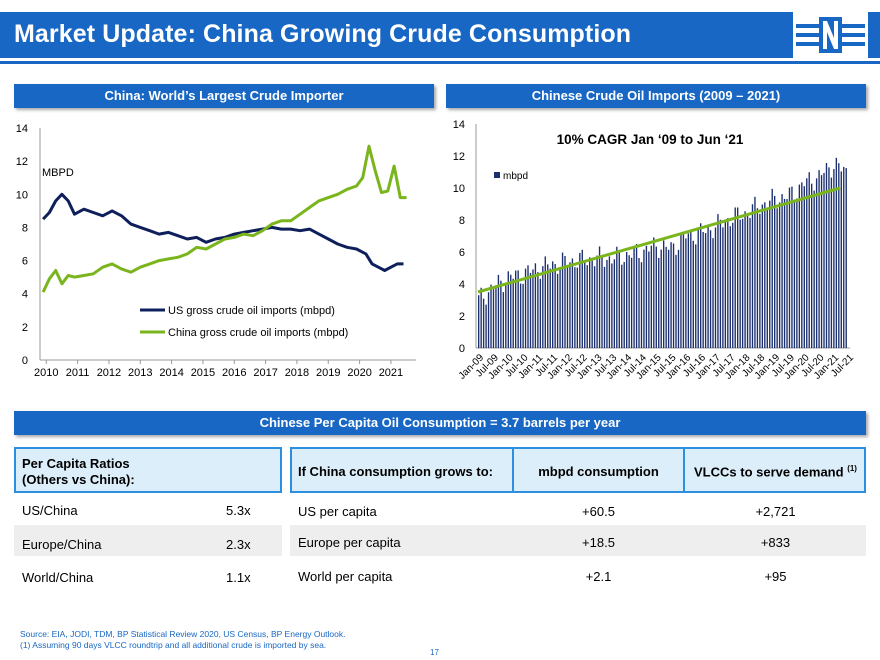  What do you see at coordinates (775, 471) in the screenshot?
I see `scenario-col3-header: VLCCs to serve demand (1)` at bounding box center [775, 471].